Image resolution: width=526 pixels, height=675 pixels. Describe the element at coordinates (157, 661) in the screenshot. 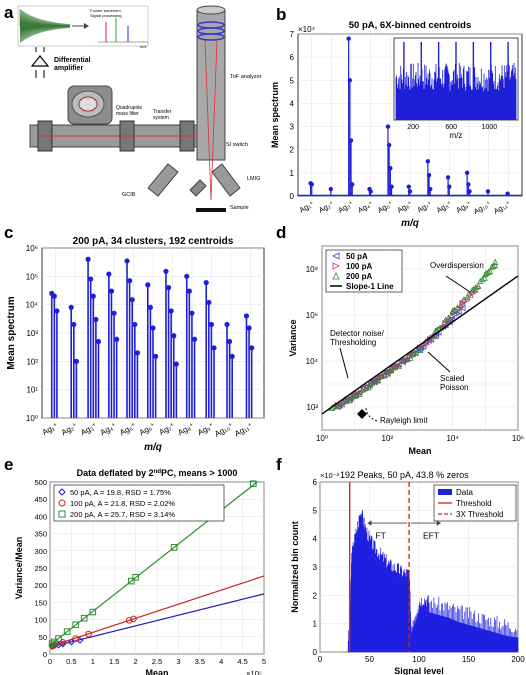

I see `x-tick-label: 2.5` at that location.